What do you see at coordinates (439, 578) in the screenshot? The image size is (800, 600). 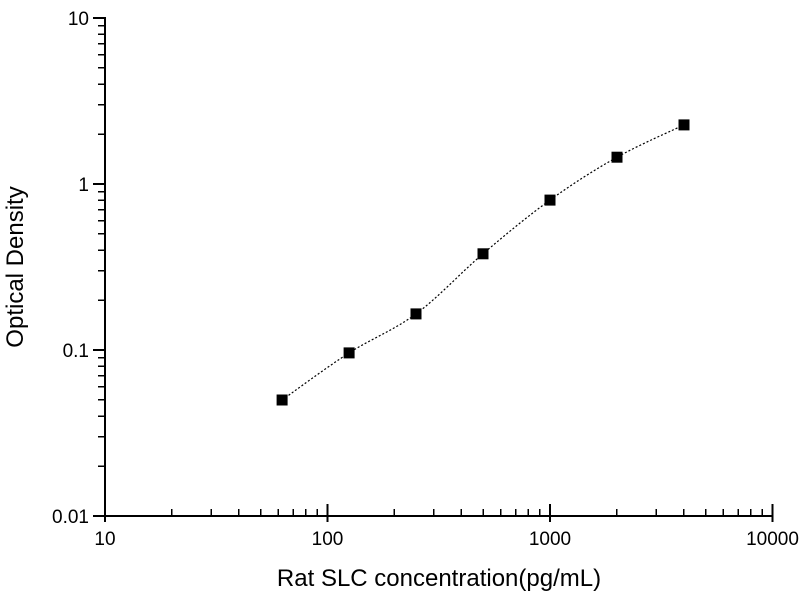 I see `x-axis-title: Rat SLC concentration(pg/mL)` at bounding box center [439, 578].